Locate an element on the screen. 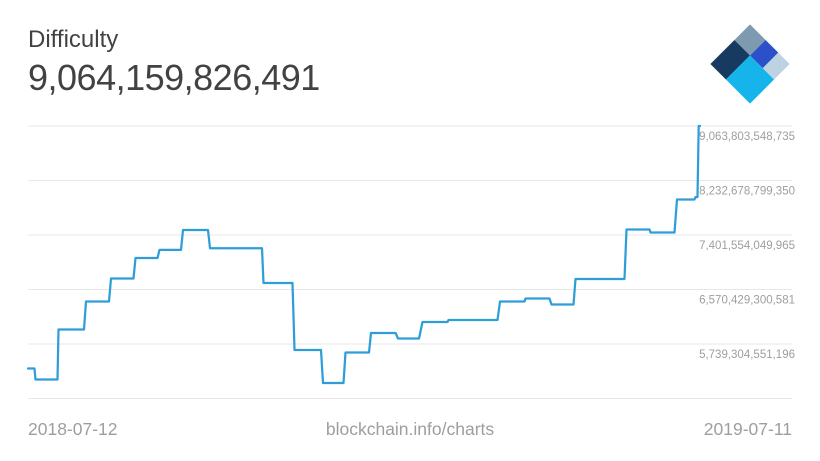 The image size is (820, 461). chart-current-value: 9,064,159,826,491 is located at coordinates (174, 77).